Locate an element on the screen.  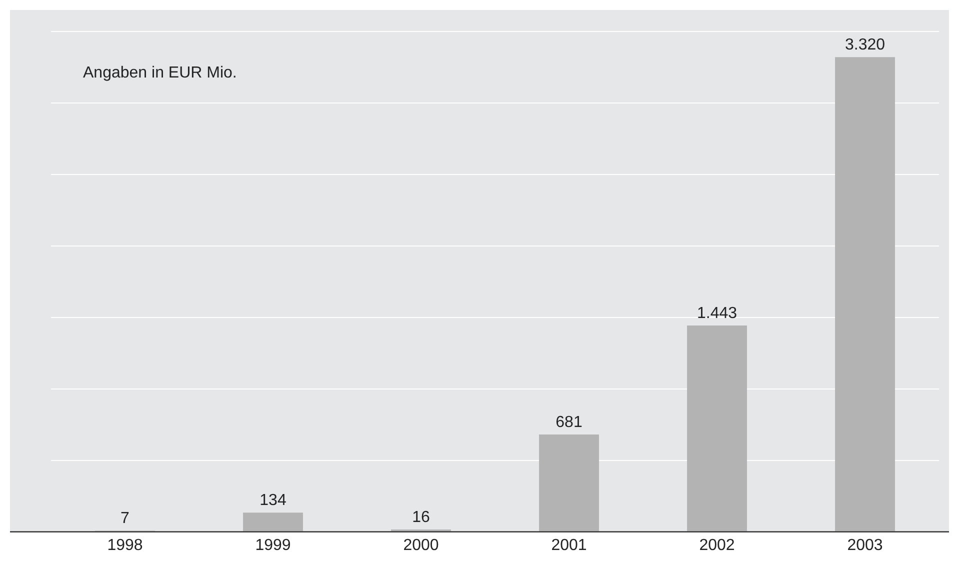
data-label: 1.443 is located at coordinates (717, 313).